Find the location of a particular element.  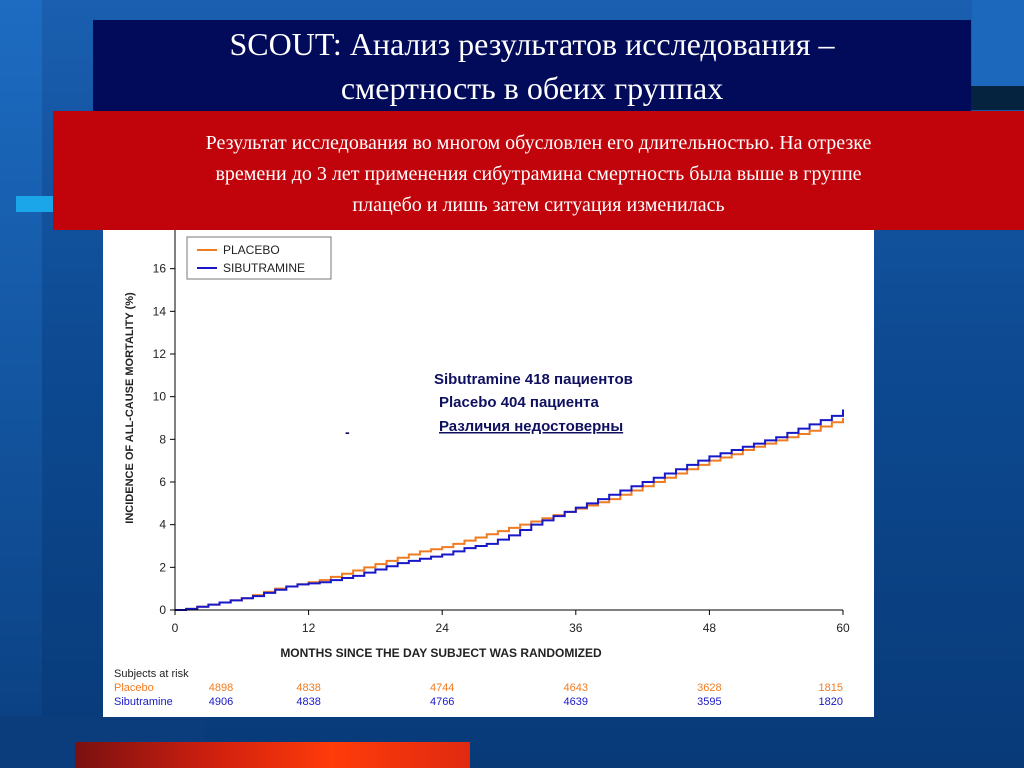

annotation-line: Sibutramine 418 пациентов is located at coordinates (533, 379).